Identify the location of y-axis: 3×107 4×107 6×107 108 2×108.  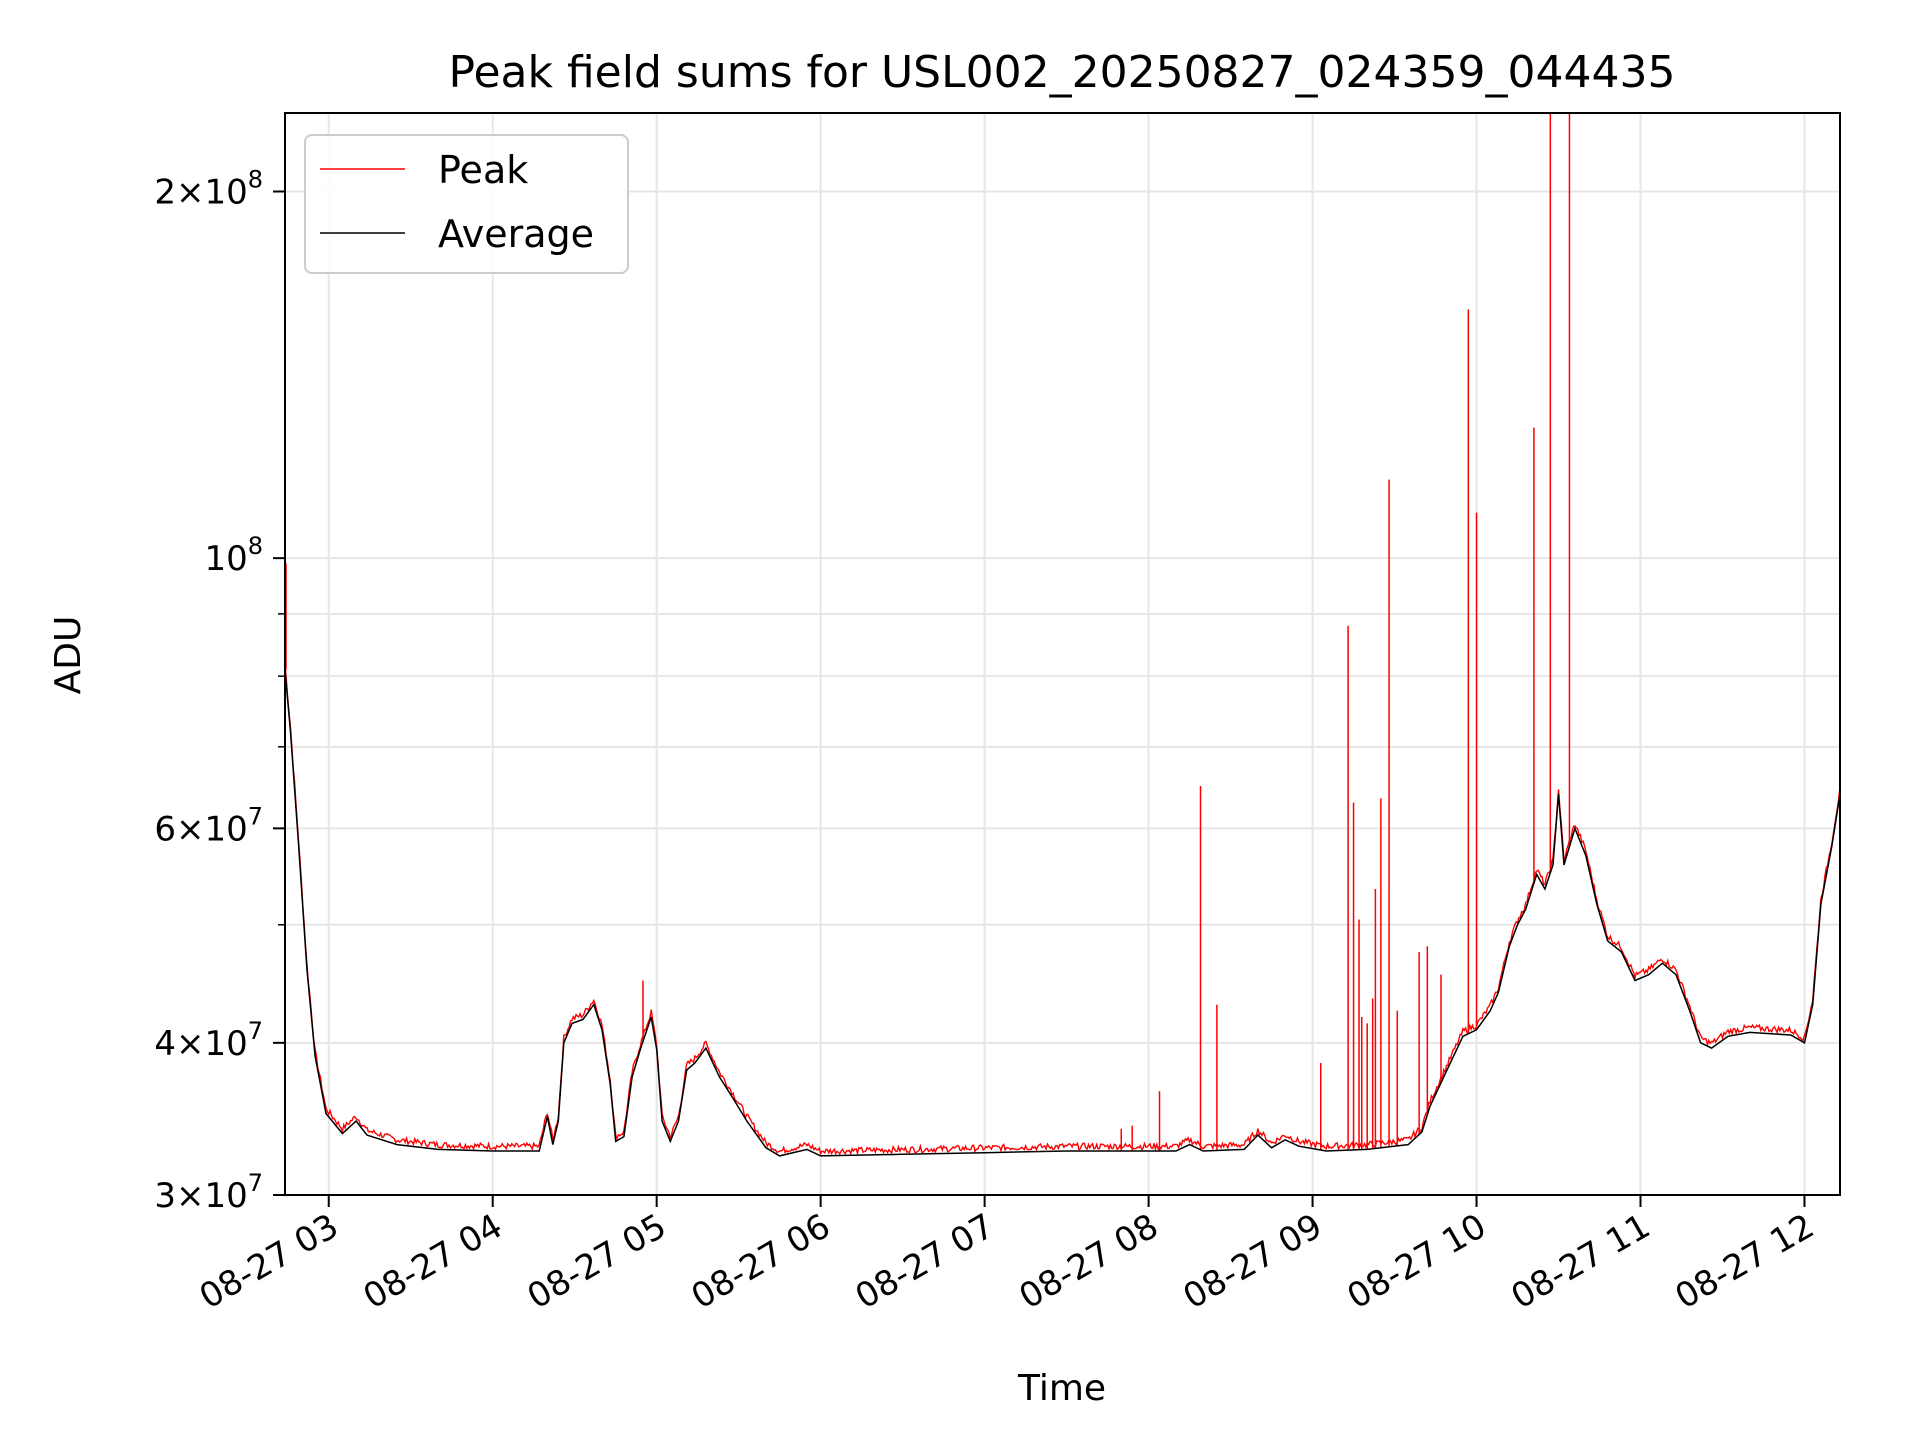
(219, 691).